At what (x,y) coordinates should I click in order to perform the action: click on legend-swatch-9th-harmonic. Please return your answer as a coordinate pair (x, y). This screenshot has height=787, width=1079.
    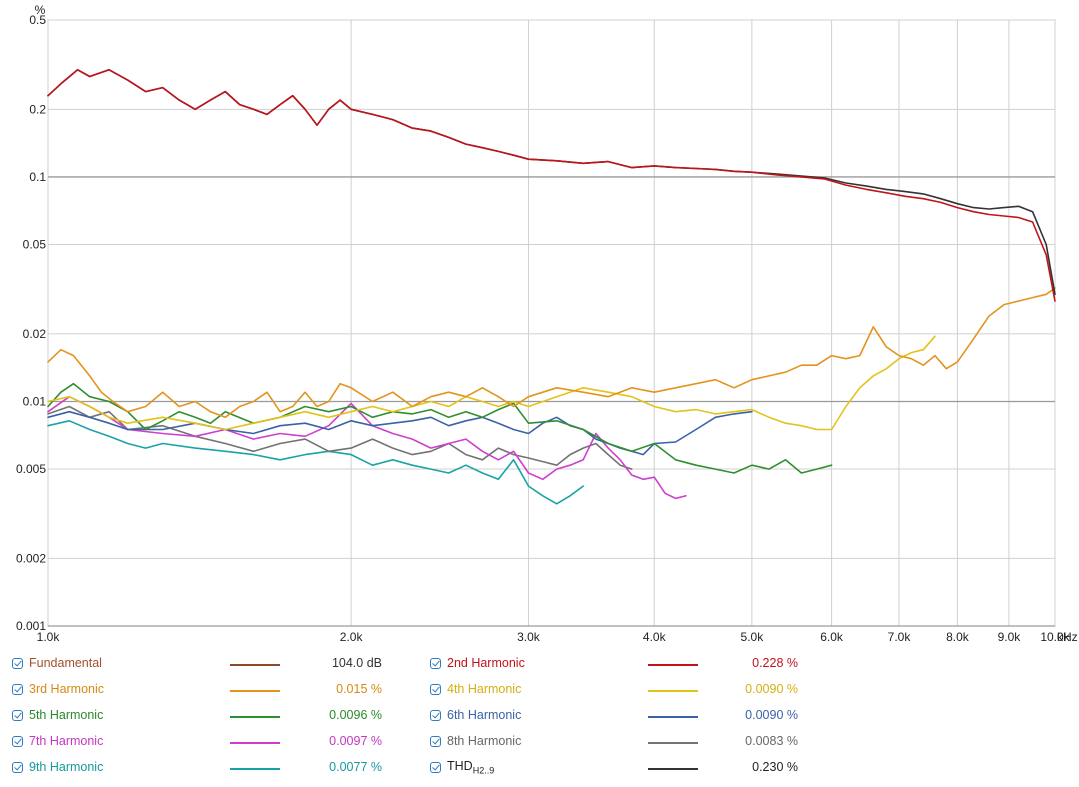
    Looking at the image, I should click on (255, 769).